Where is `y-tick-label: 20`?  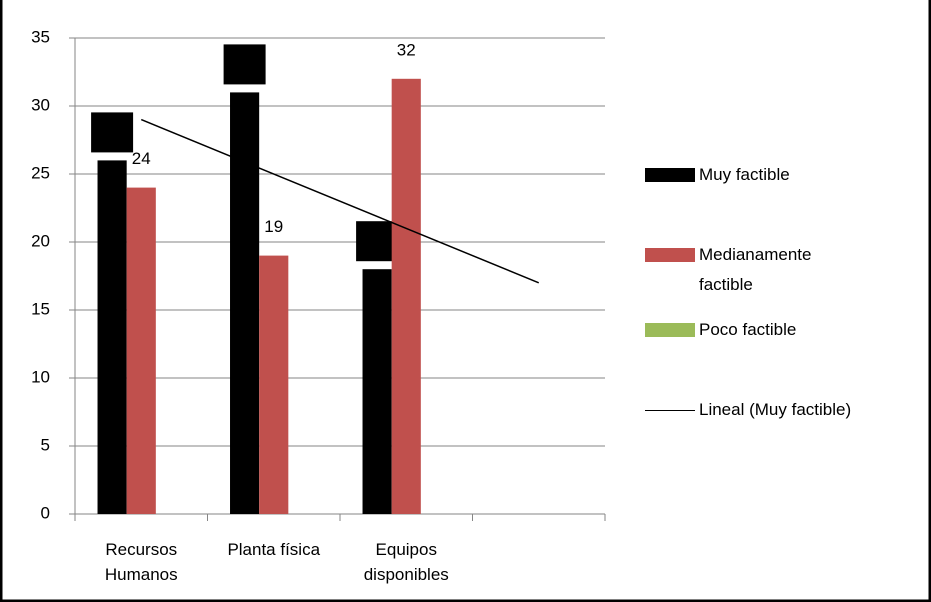 y-tick-label: 20 is located at coordinates (40, 240).